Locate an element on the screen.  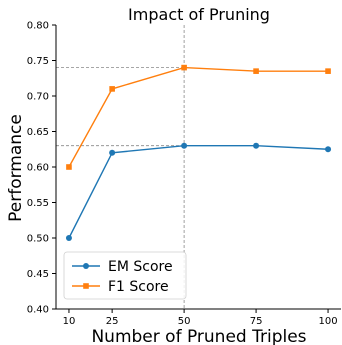
y-tick-label: 0.60 is located at coordinates (38, 168).